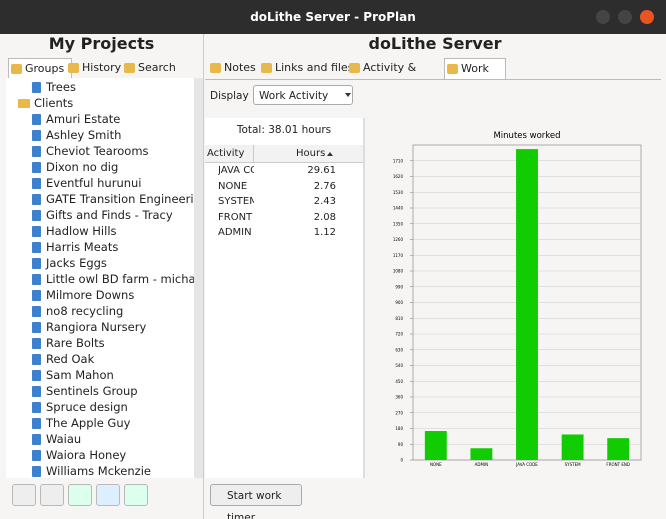  Describe the element at coordinates (85, 391) in the screenshot. I see `tree-item: Sentinels Group` at that location.